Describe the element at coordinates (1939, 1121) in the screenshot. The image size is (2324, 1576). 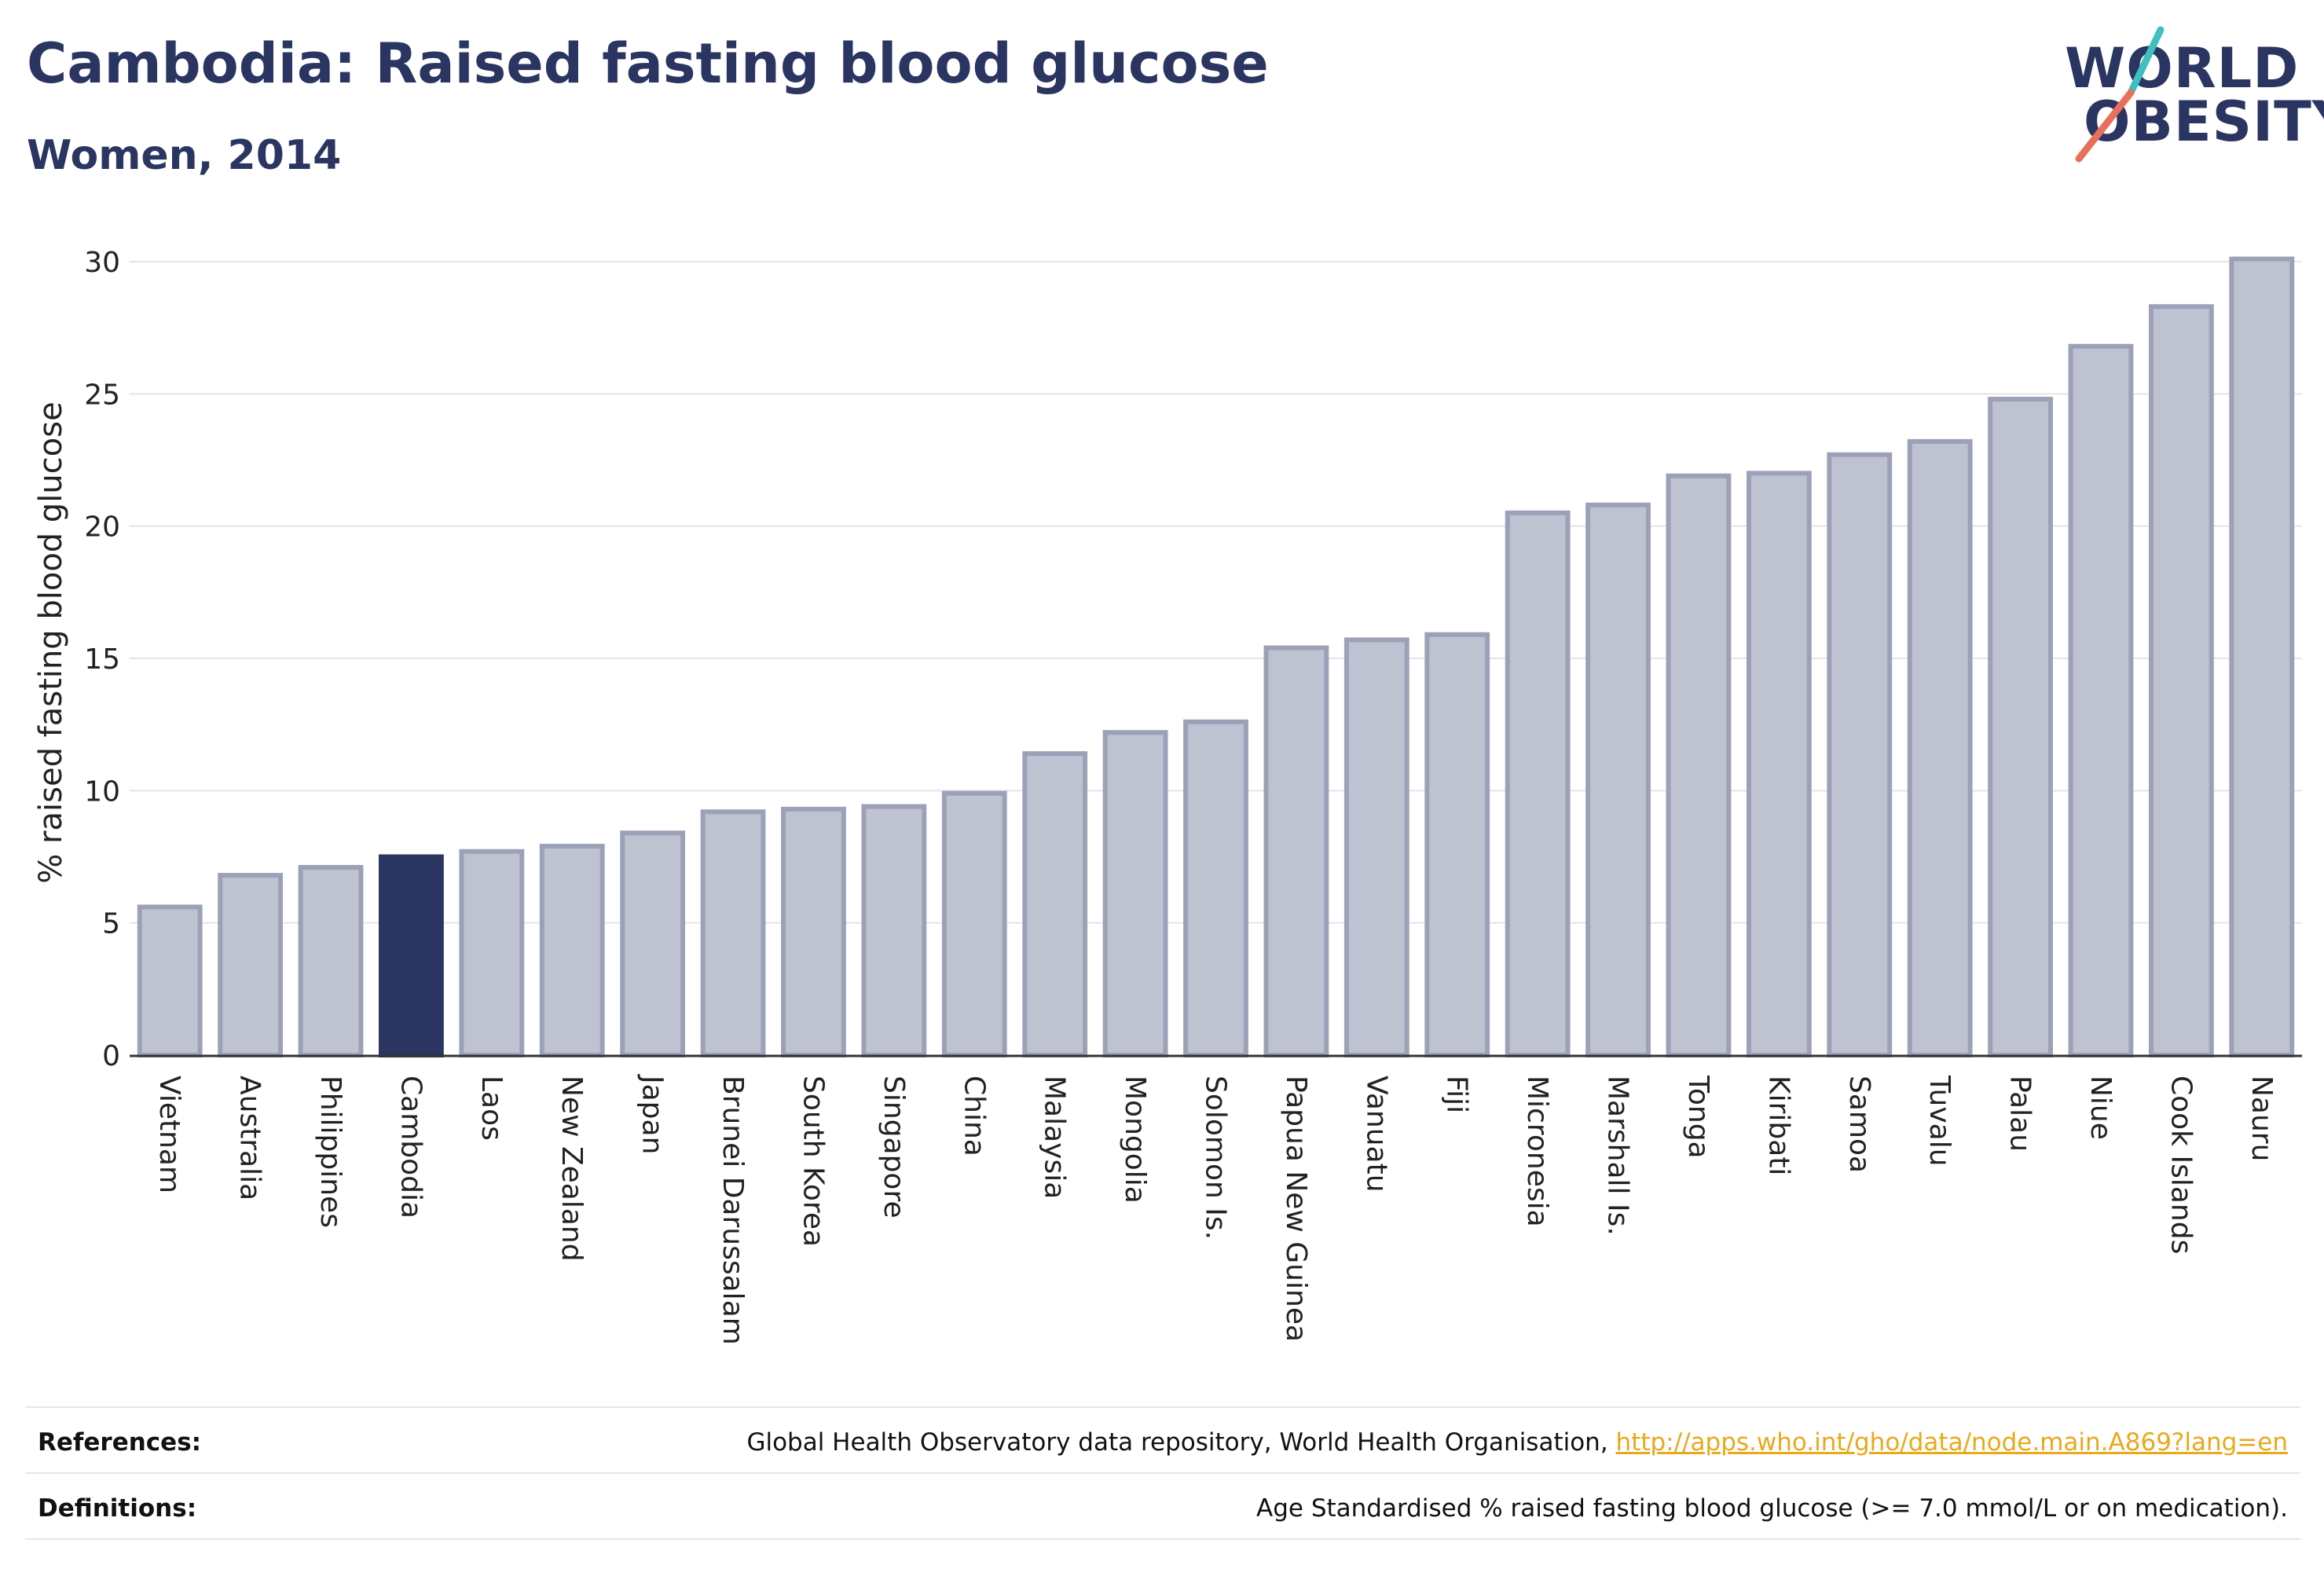
I see `x-tick-label: Tuvalu` at that location.